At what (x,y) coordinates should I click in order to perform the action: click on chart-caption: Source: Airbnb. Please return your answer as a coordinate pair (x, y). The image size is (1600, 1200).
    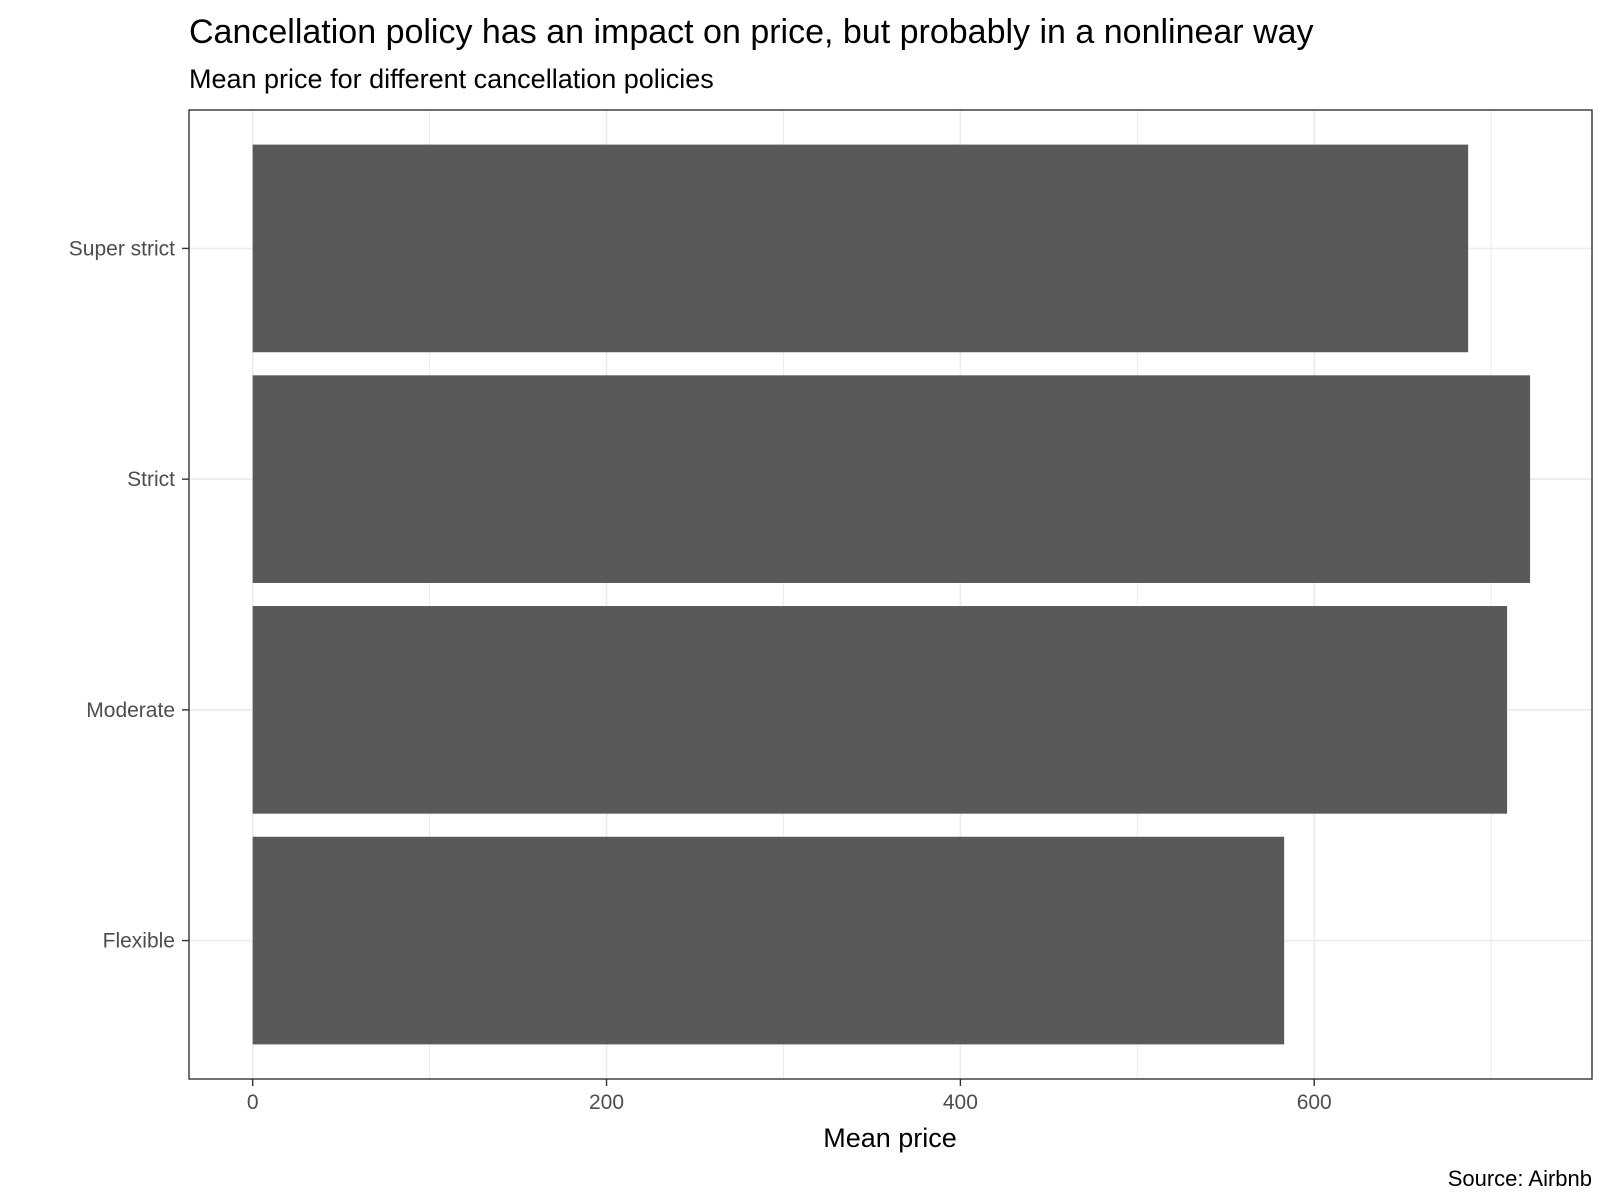
    Looking at the image, I should click on (1520, 1178).